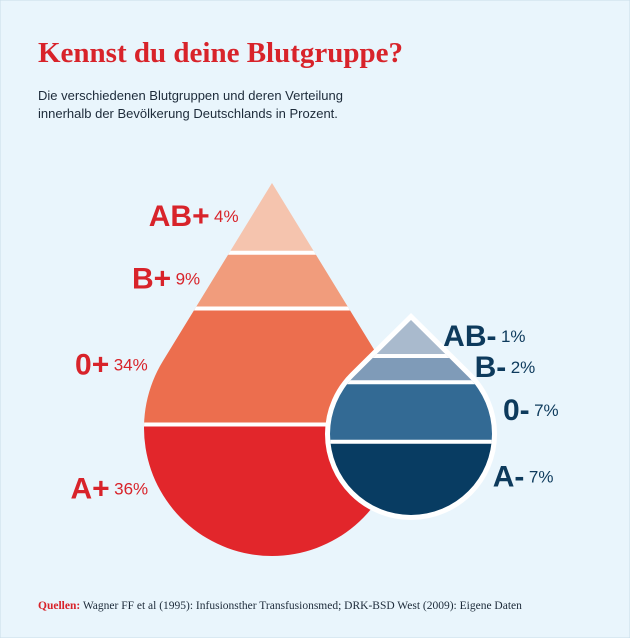  I want to click on group-name: B-, so click(491, 367).